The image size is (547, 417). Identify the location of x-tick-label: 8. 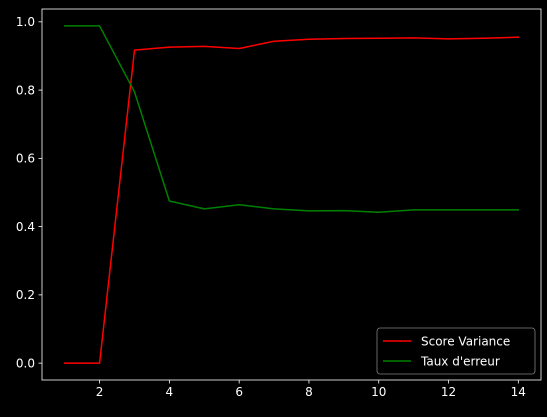
(309, 392).